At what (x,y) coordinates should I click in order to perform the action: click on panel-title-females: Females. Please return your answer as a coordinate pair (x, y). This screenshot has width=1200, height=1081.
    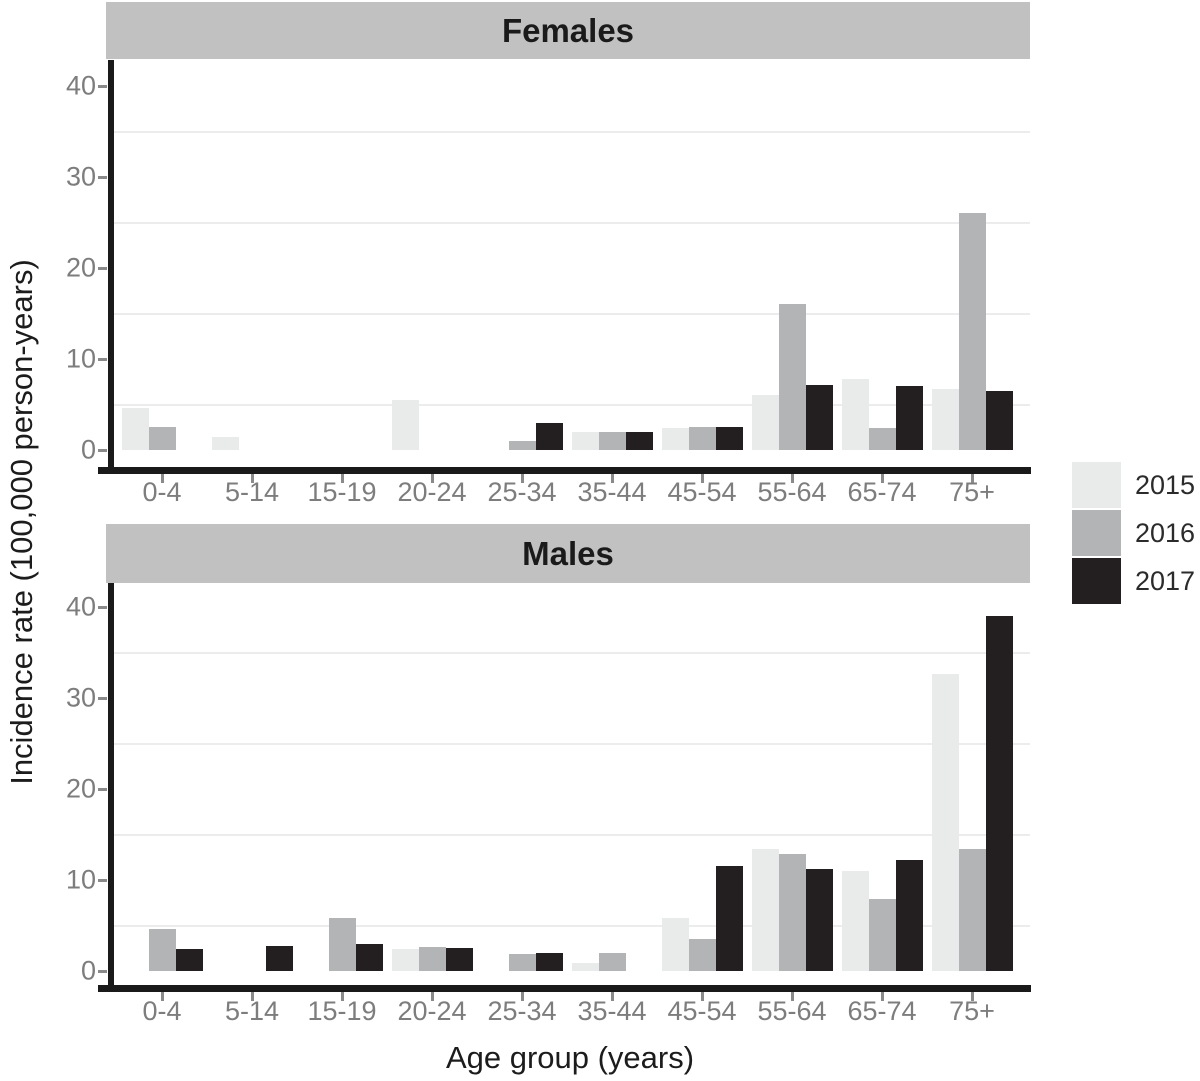
    Looking at the image, I should click on (568, 30).